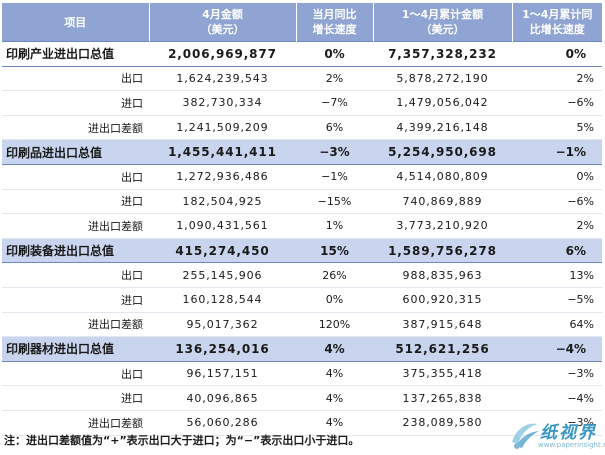 The height and width of the screenshot is (455, 605). What do you see at coordinates (222, 250) in the screenshot?
I see `april-amount-cell: 415,274,450` at bounding box center [222, 250].